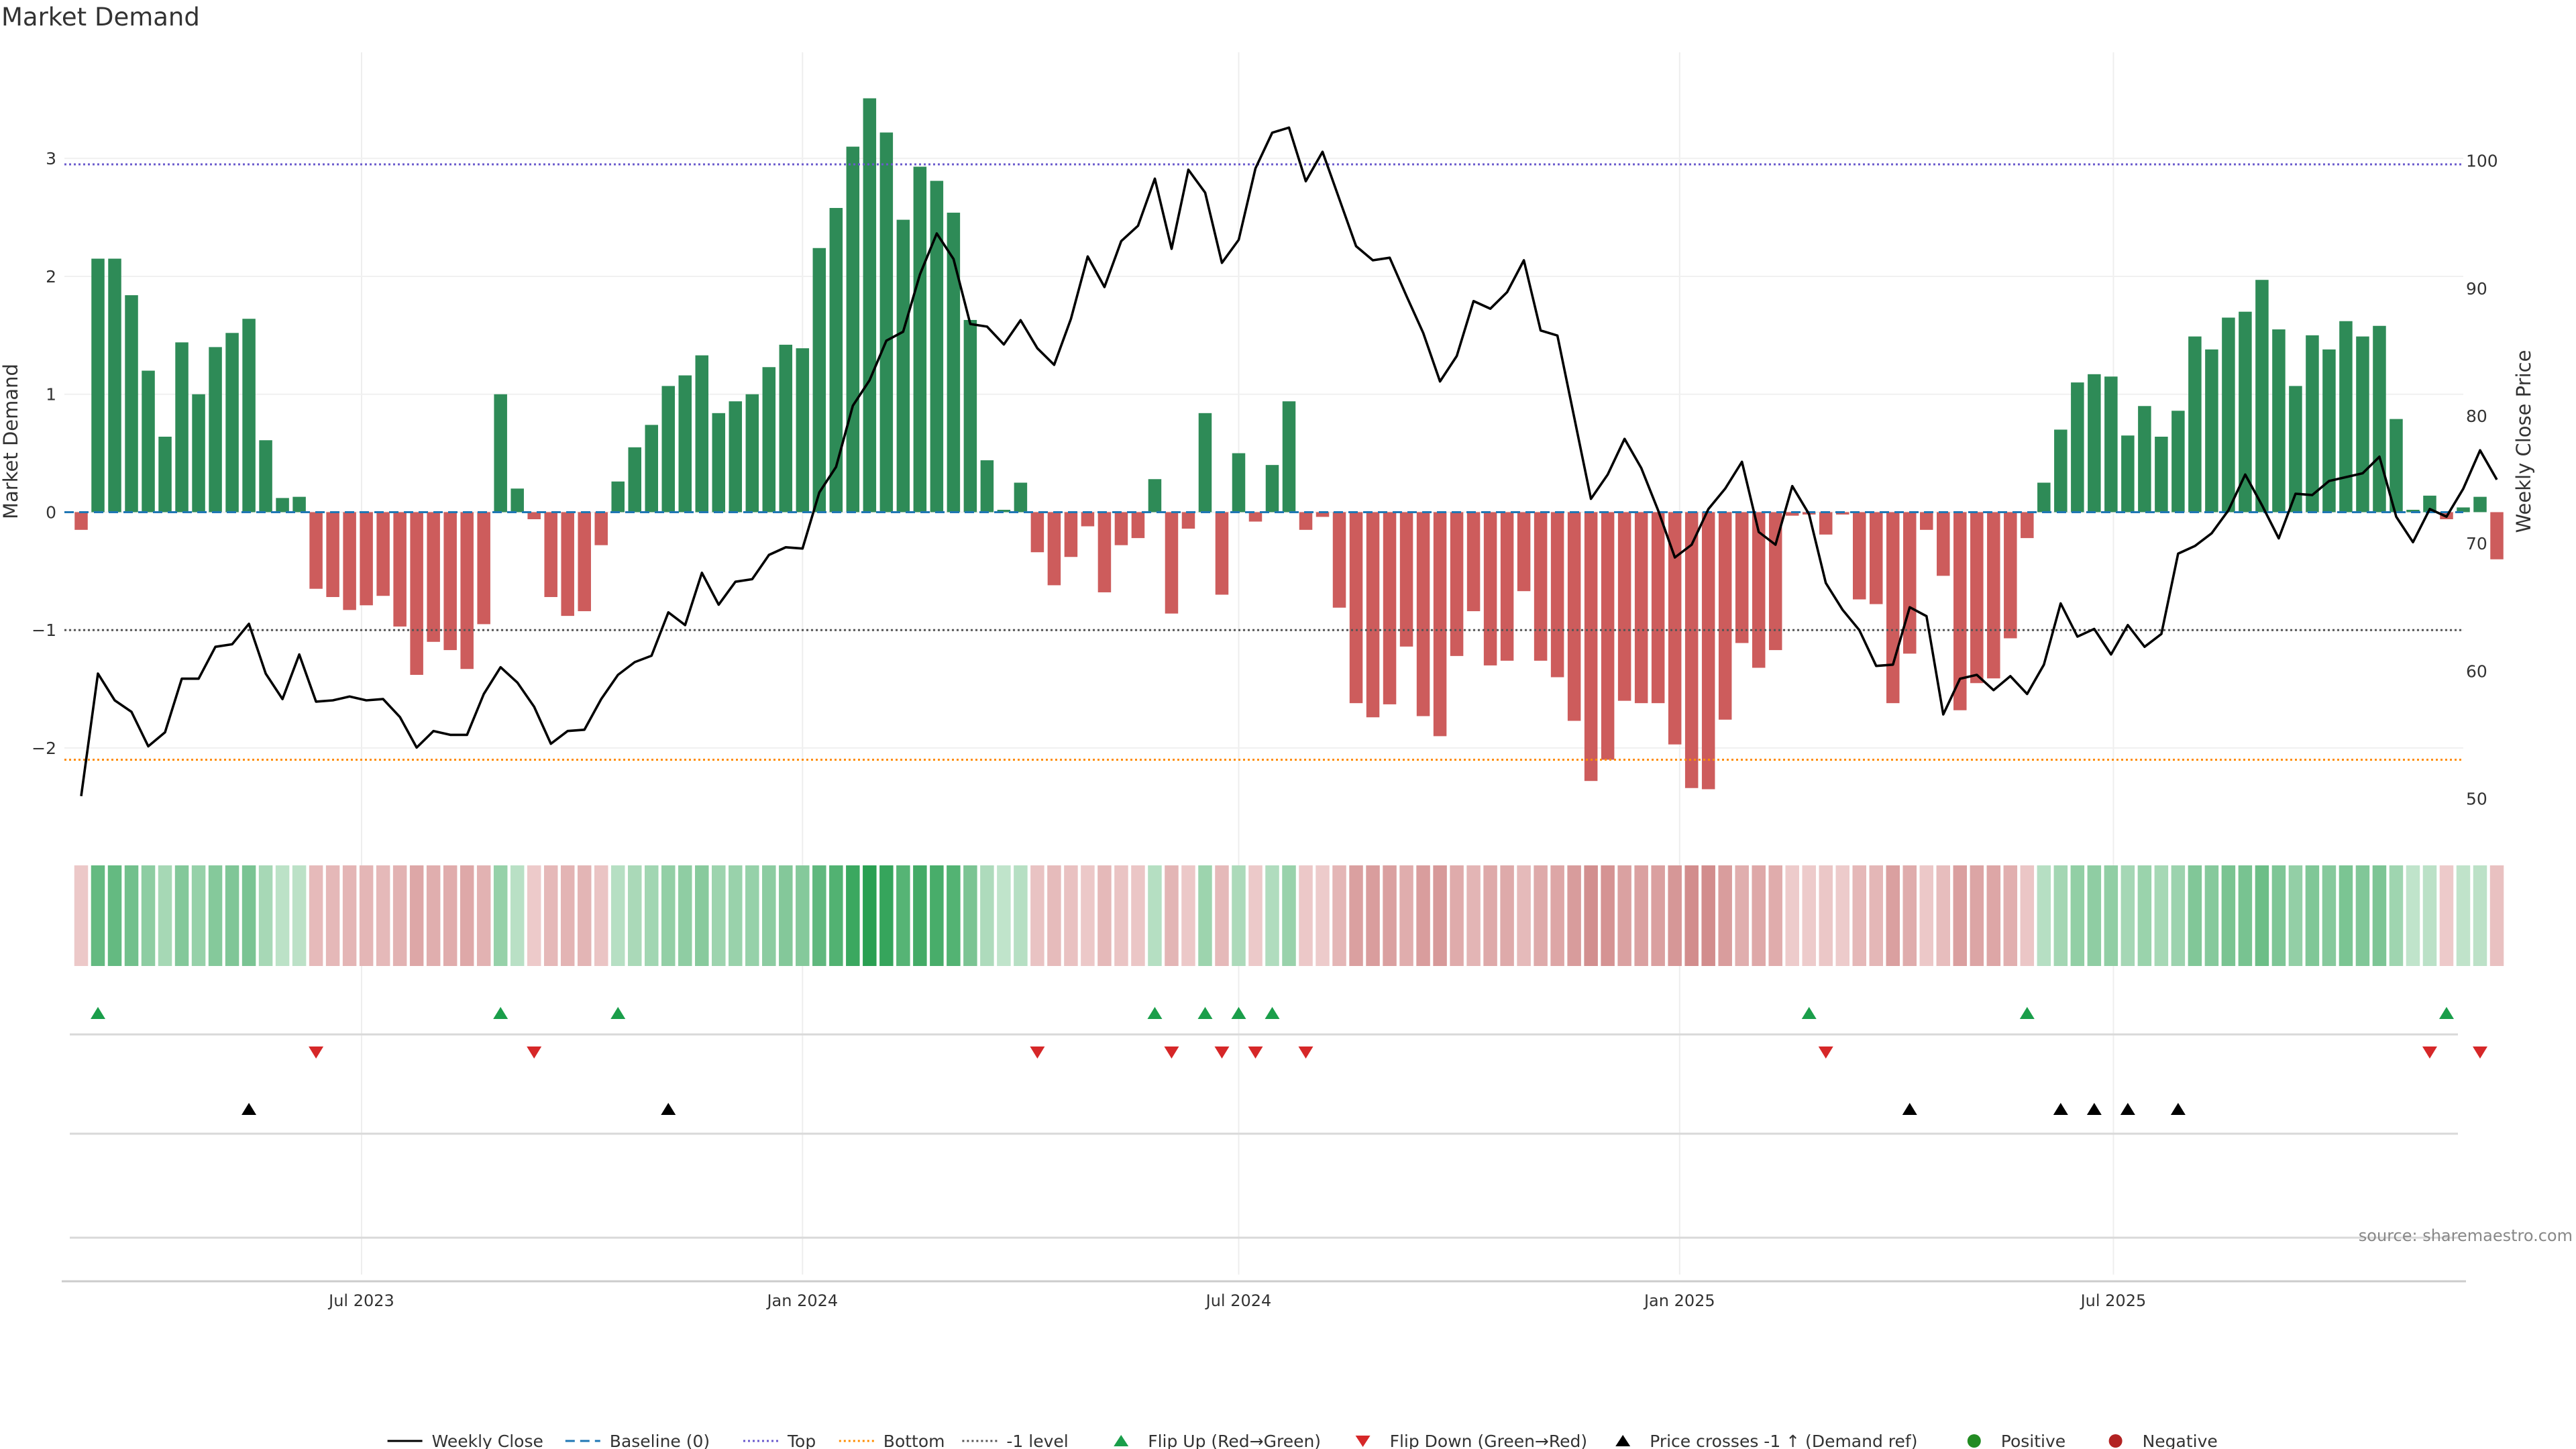  What do you see at coordinates (2482, 161) in the screenshot?
I see `y2-tick-label: 100` at bounding box center [2482, 161].